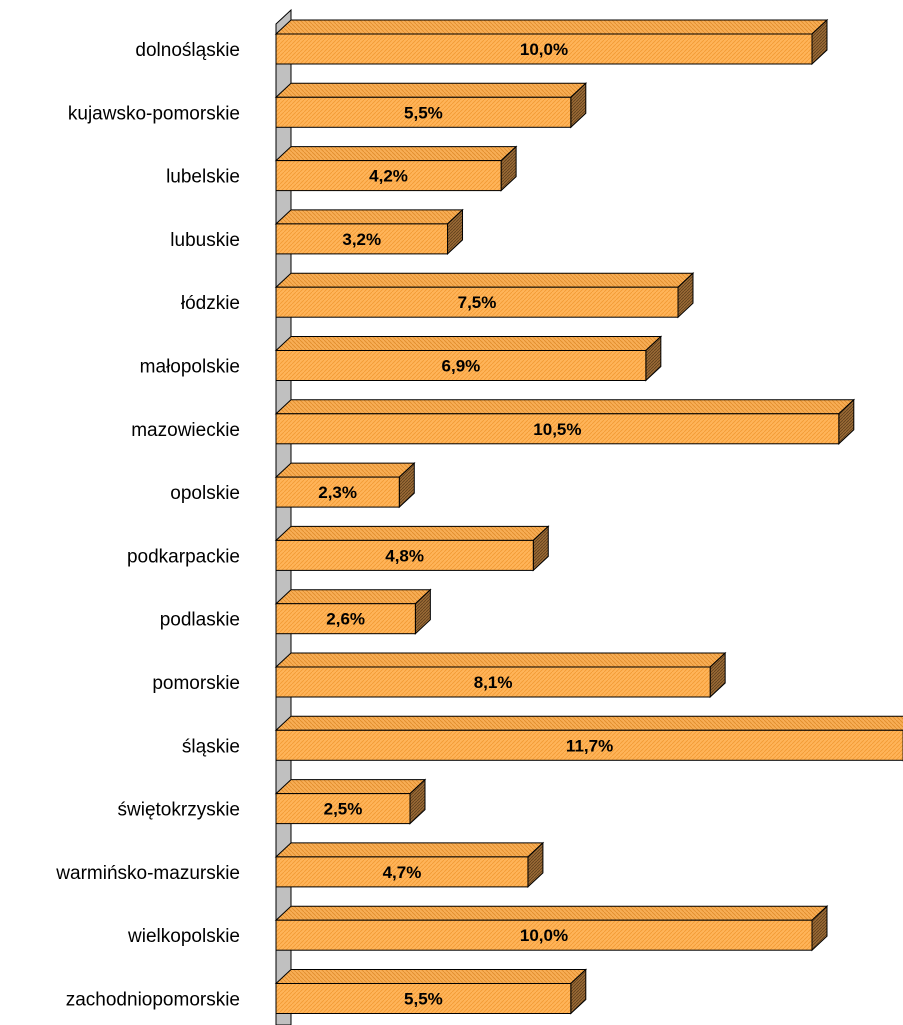 The width and height of the screenshot is (903, 1025). What do you see at coordinates (203, 177) in the screenshot?
I see `category-label: lubelskie` at bounding box center [203, 177].